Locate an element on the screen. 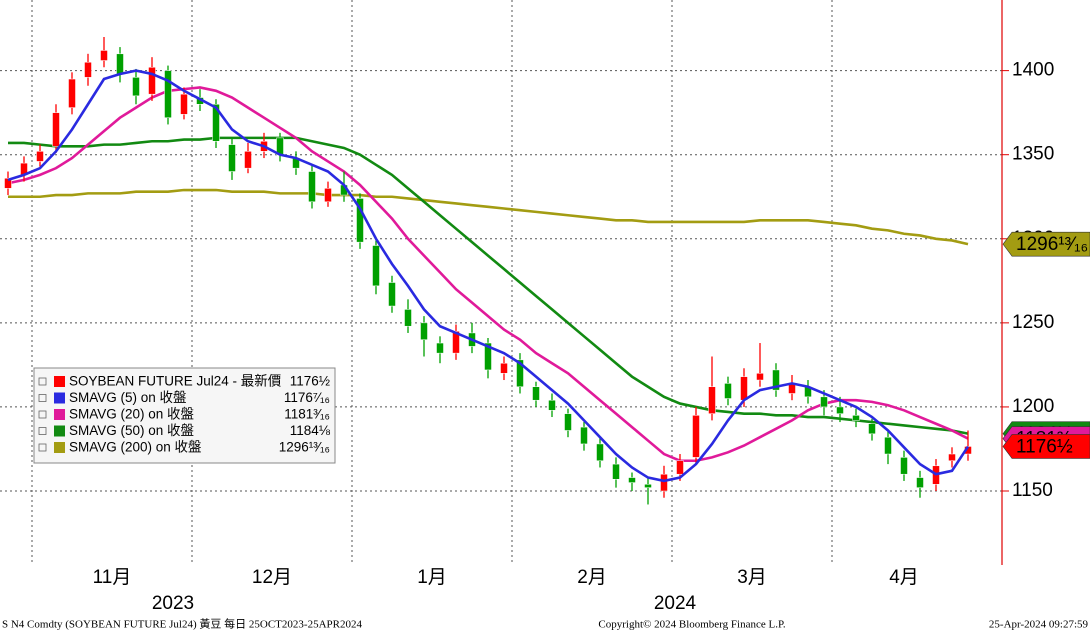 Image resolution: width=1090 pixels, height=633 pixels. footer-center: Copyright© 2024 Bloomberg Finance L.P. is located at coordinates (691, 625).